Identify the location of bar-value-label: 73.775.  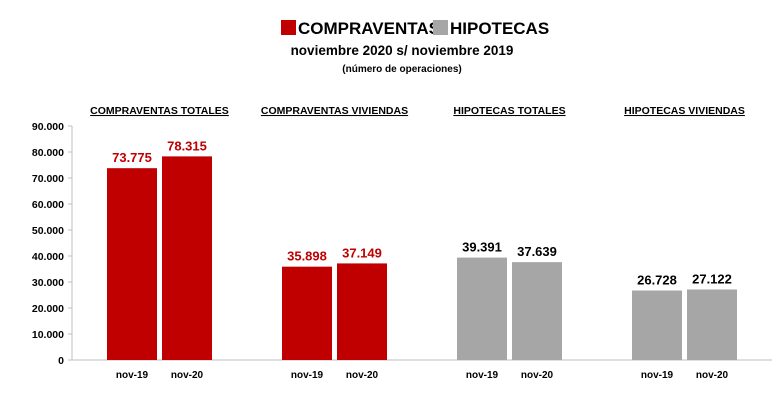
(132, 157).